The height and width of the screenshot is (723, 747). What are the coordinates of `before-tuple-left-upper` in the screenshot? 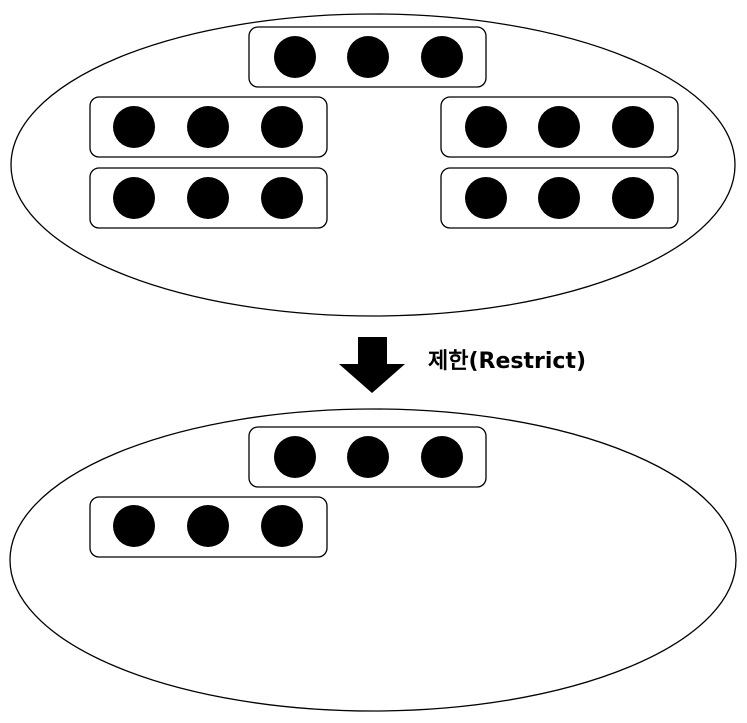 It's located at (208, 127).